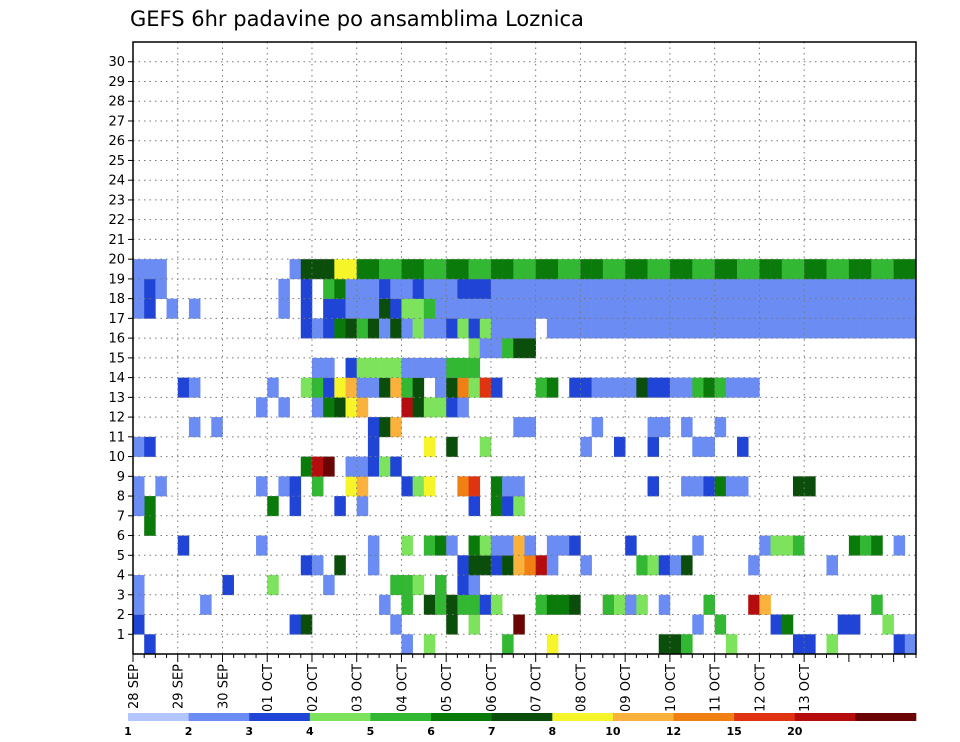 The image size is (960, 742). I want to click on y-tick-label: 15, so click(116, 358).